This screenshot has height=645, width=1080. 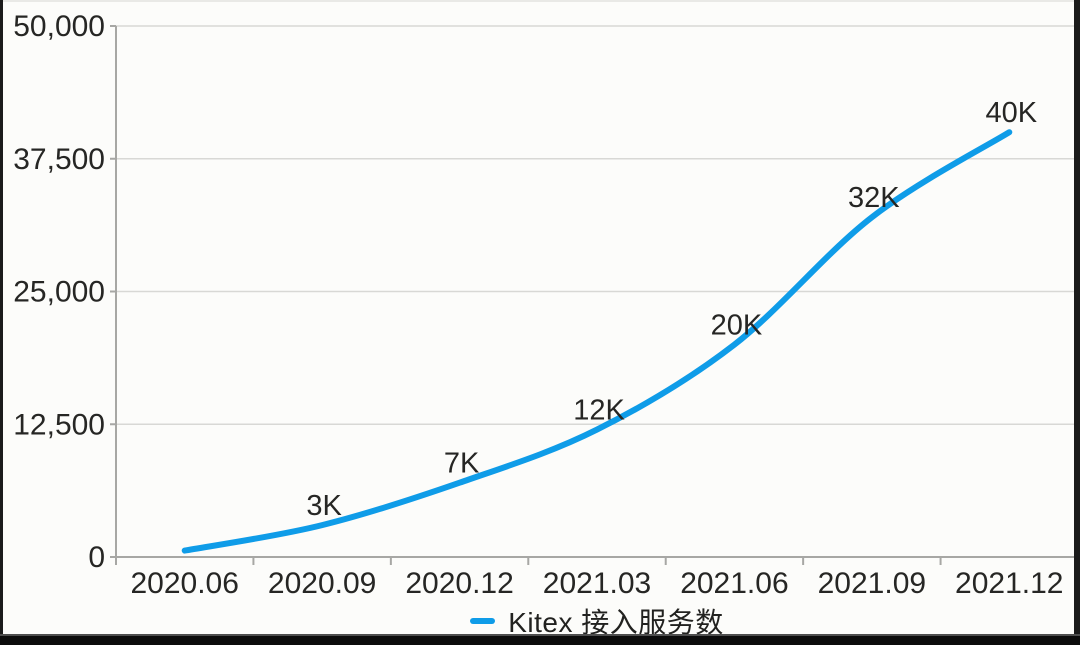 What do you see at coordinates (59, 424) in the screenshot?
I see `y-axis-tick-label: 12,500` at bounding box center [59, 424].